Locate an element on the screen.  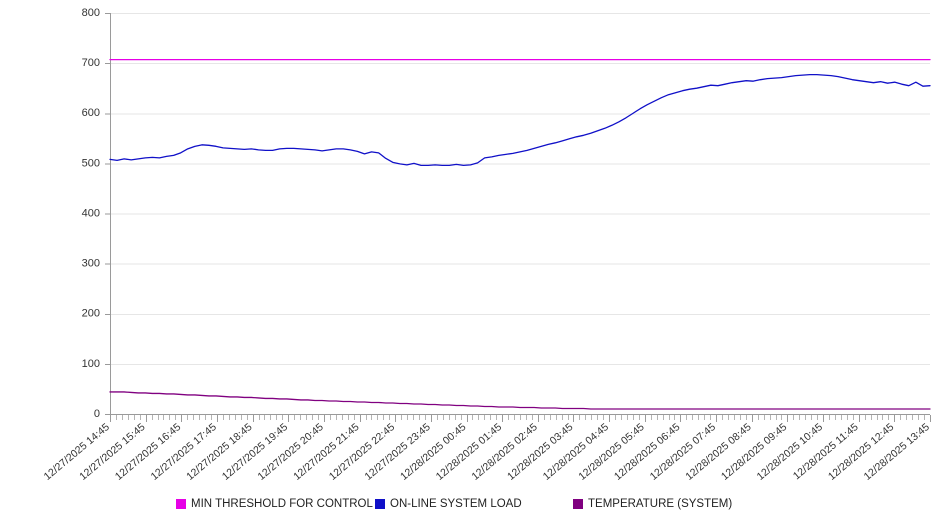
y-axis-tick-label: 200 is located at coordinates (91, 314).